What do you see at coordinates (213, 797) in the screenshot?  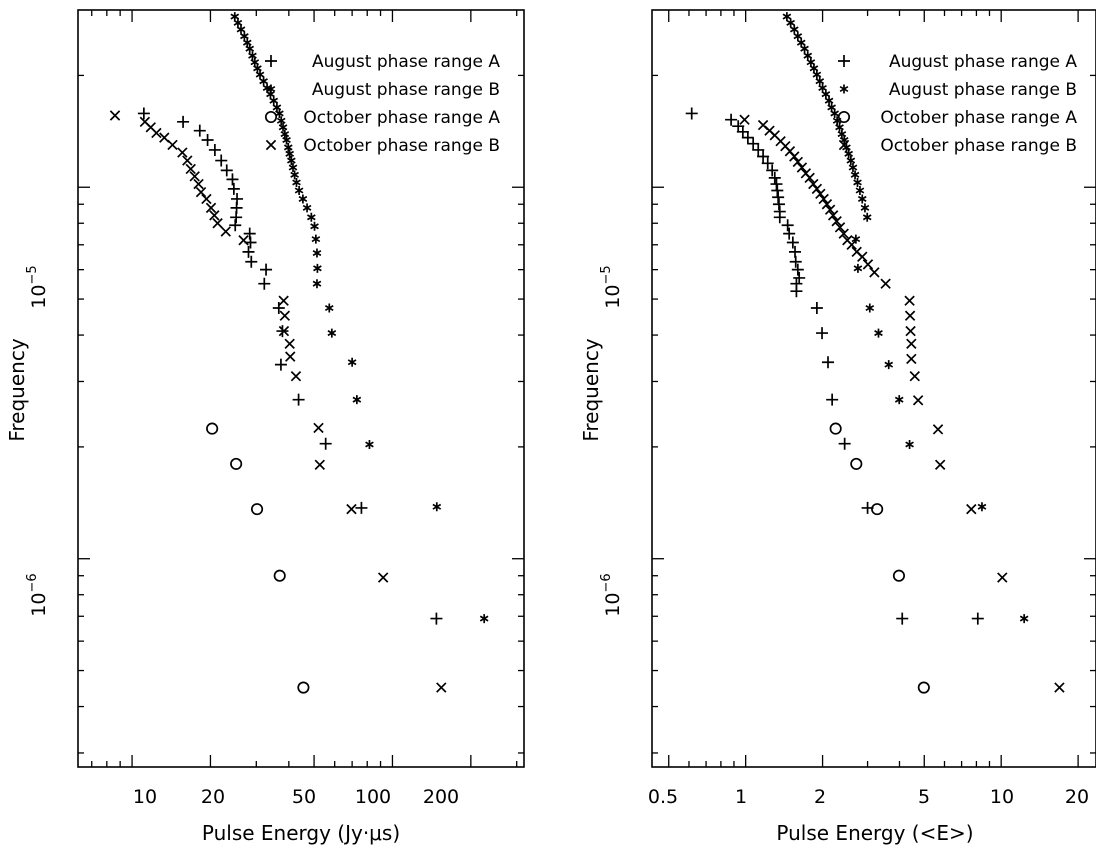 I see `x-tick-label-20: 20` at bounding box center [213, 797].